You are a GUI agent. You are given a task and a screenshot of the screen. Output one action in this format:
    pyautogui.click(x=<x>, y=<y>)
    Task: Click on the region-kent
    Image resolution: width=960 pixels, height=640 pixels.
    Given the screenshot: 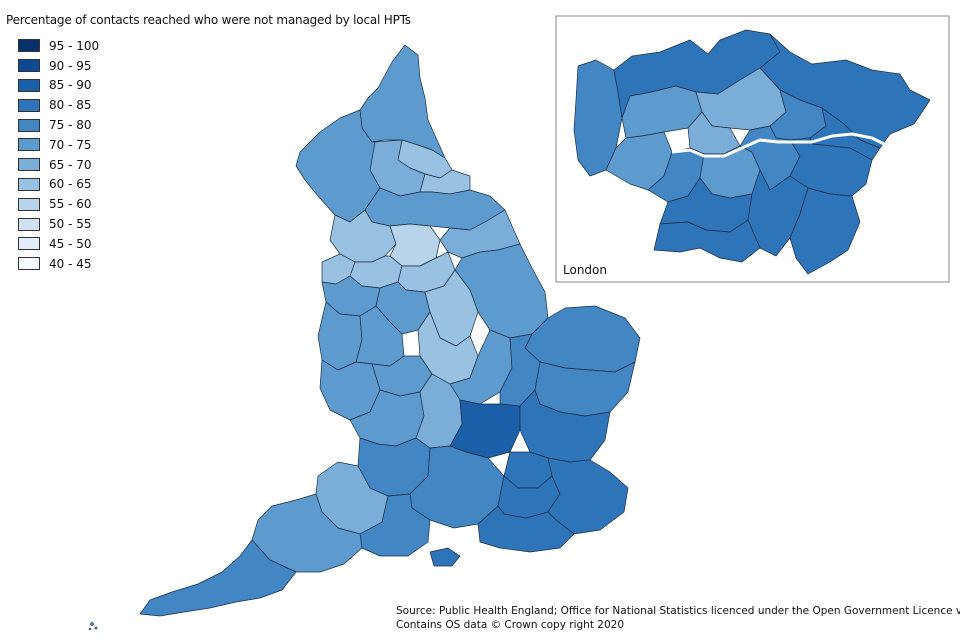 What is the action you would take?
    pyautogui.click(x=588, y=496)
    